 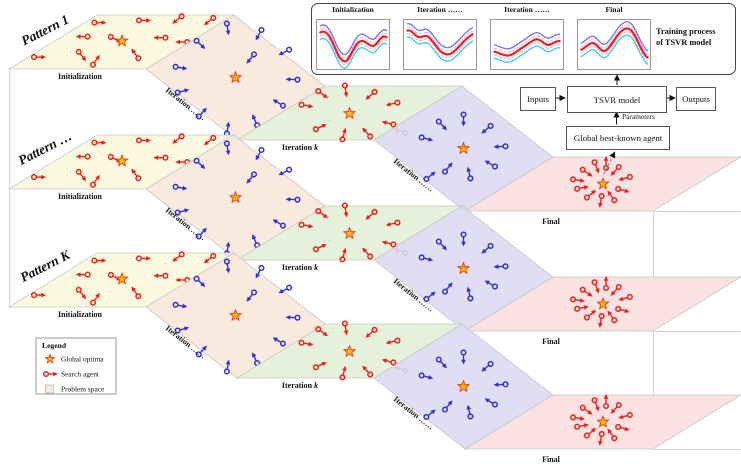 I want to click on best-agent-dashed-arrow, so click(x=609, y=163).